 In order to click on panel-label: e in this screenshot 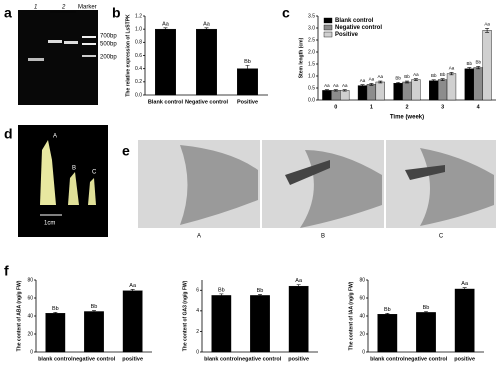, I will do `click(126, 151)`.